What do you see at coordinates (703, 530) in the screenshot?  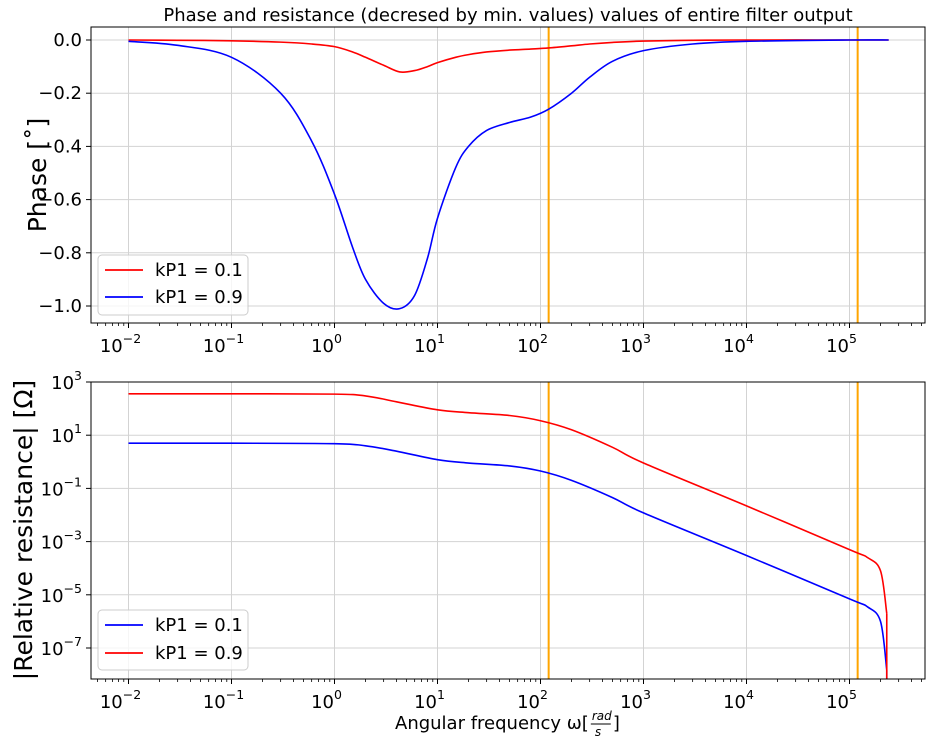 I see `resistance-vlines` at bounding box center [703, 530].